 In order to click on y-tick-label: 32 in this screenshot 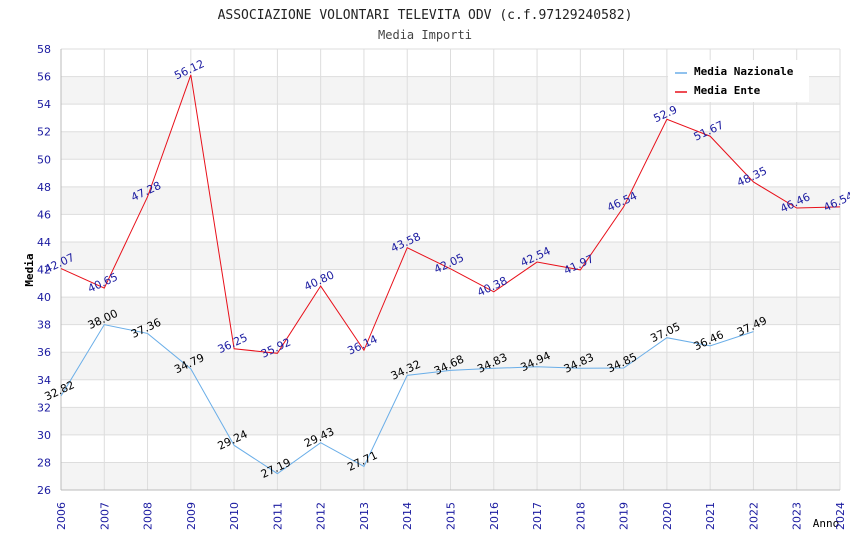, I will do `click(44, 407)`.